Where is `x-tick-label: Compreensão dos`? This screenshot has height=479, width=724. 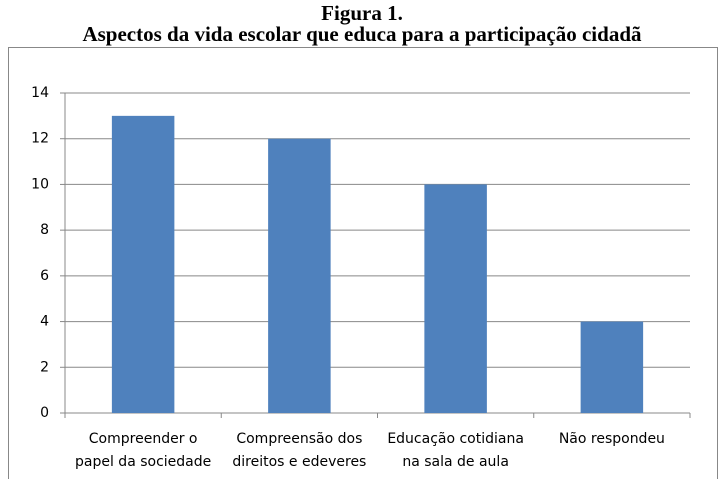 x-tick-label: Compreensão dos is located at coordinates (299, 439).